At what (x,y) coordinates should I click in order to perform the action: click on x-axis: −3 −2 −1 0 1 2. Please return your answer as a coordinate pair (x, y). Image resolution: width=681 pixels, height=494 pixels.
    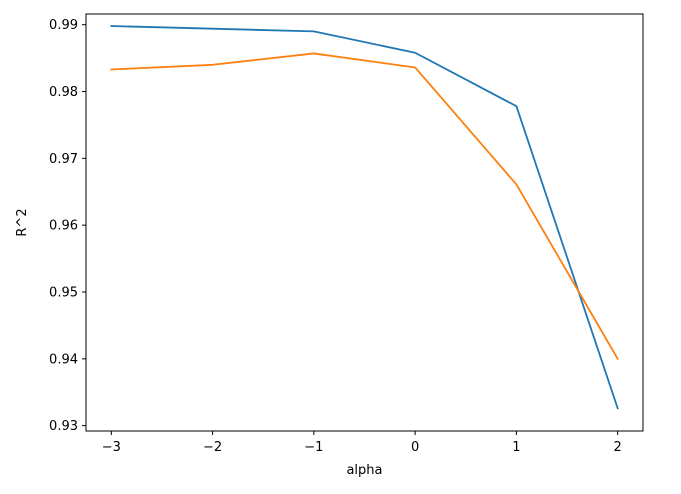
    Looking at the image, I should click on (362, 443).